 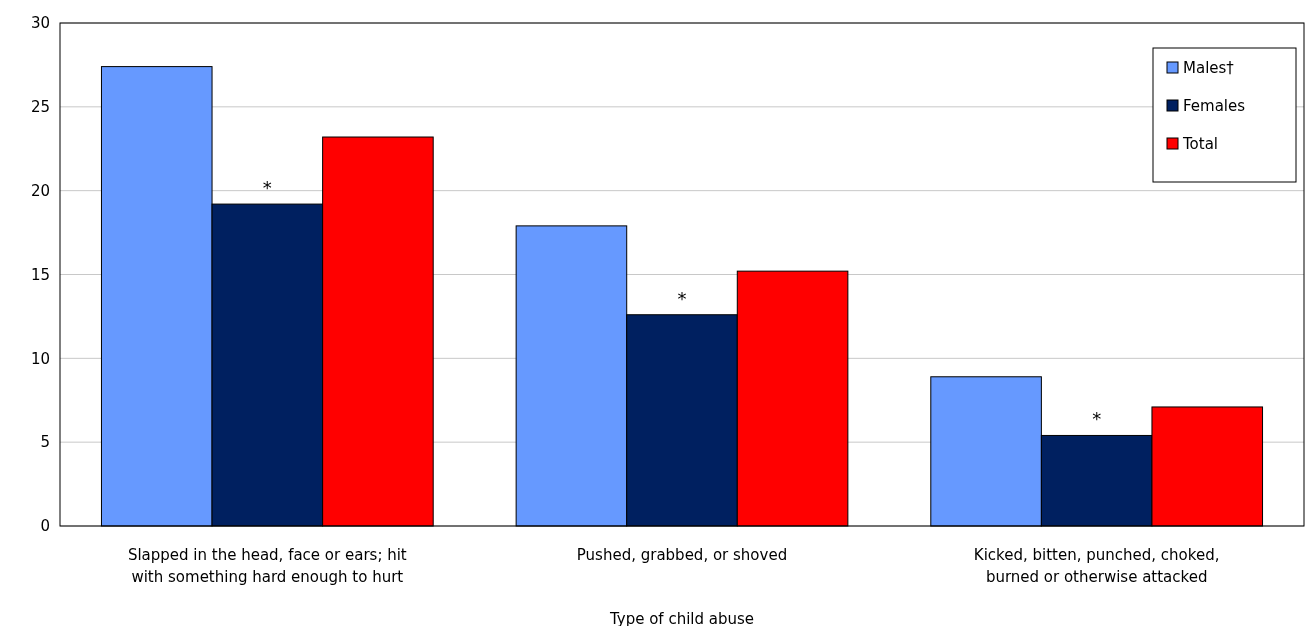 What do you see at coordinates (40, 23) in the screenshot?
I see `y-tick-label: 30` at bounding box center [40, 23].